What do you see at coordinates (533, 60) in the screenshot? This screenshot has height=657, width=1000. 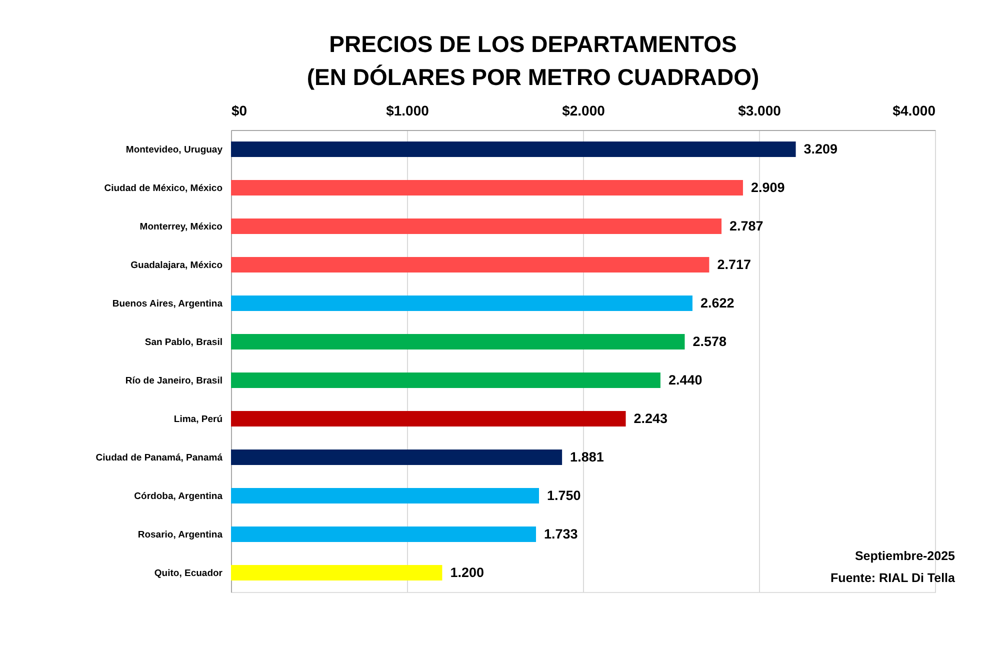 I see `chart-title: PRECIOS DE LOS DEPARTAMENTOS (EN DÓLARES POR METRO CUADRADO)` at bounding box center [533, 60].